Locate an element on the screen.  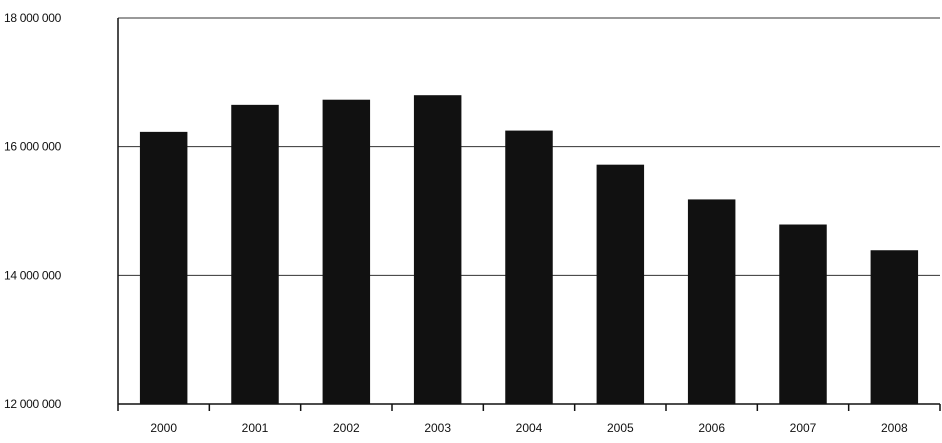
bar-2001 is located at coordinates (255, 254).